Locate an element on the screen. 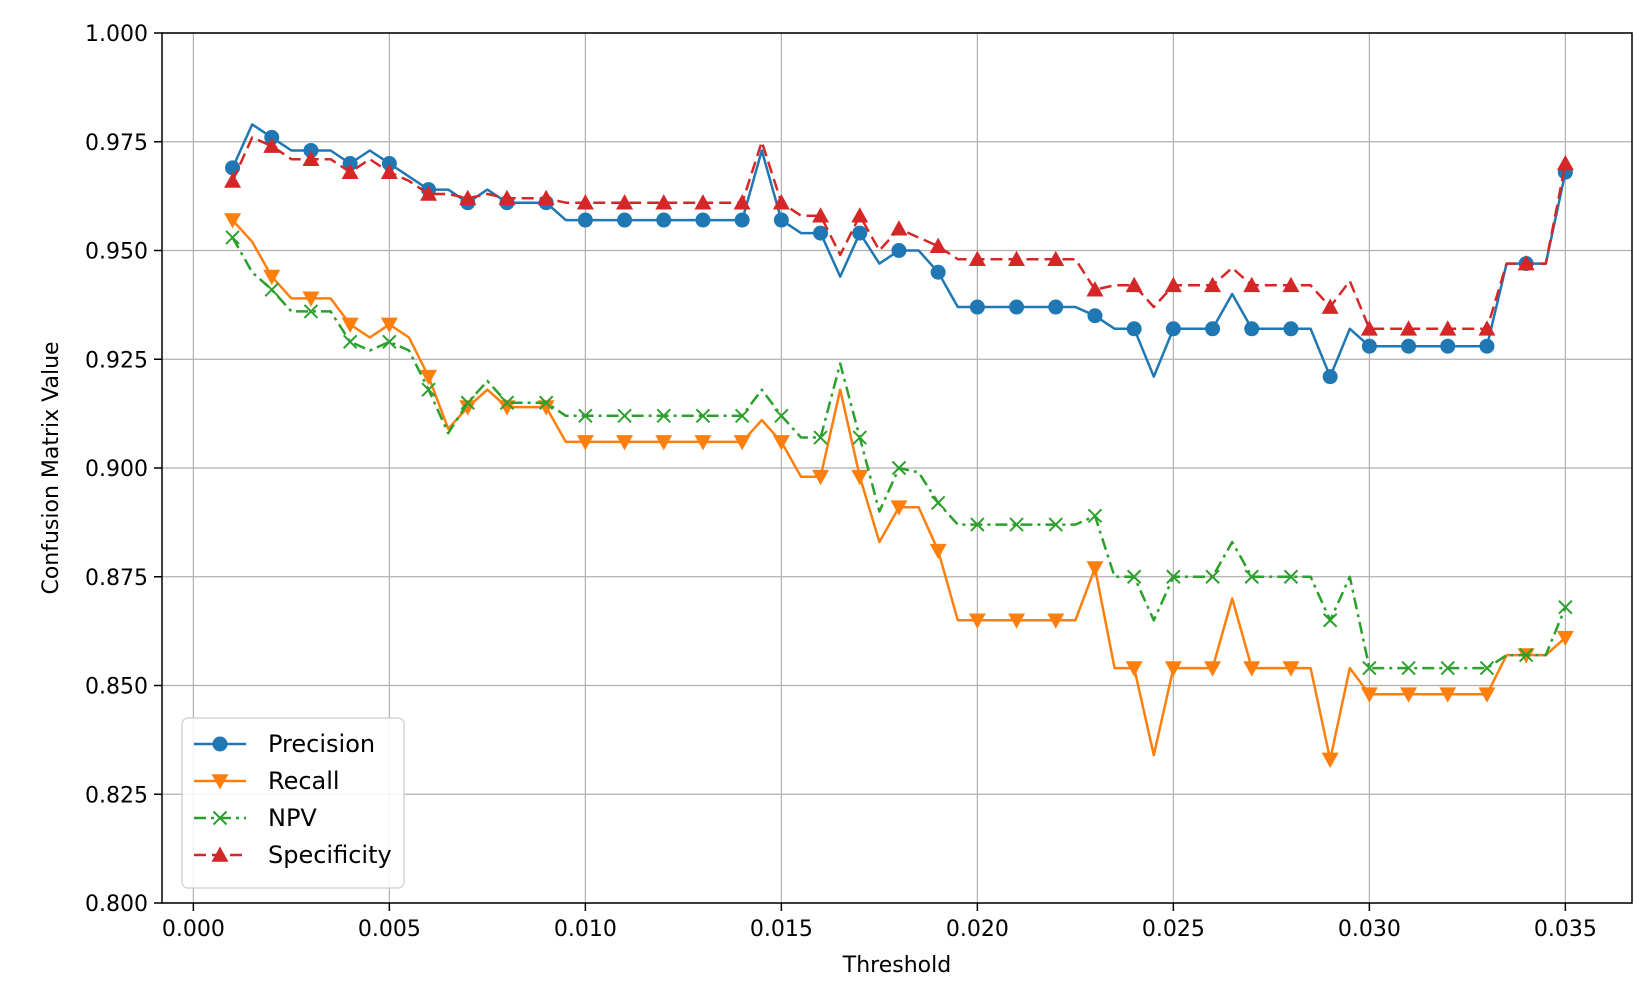 Image resolution: width=1650 pixels, height=999 pixels. legend-item-precision: Precision is located at coordinates (284, 744).